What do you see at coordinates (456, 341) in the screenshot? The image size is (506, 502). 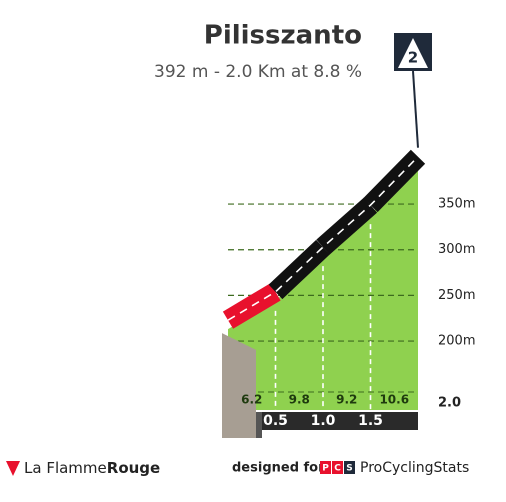 I see `y-tick-label: 200m` at bounding box center [456, 341].